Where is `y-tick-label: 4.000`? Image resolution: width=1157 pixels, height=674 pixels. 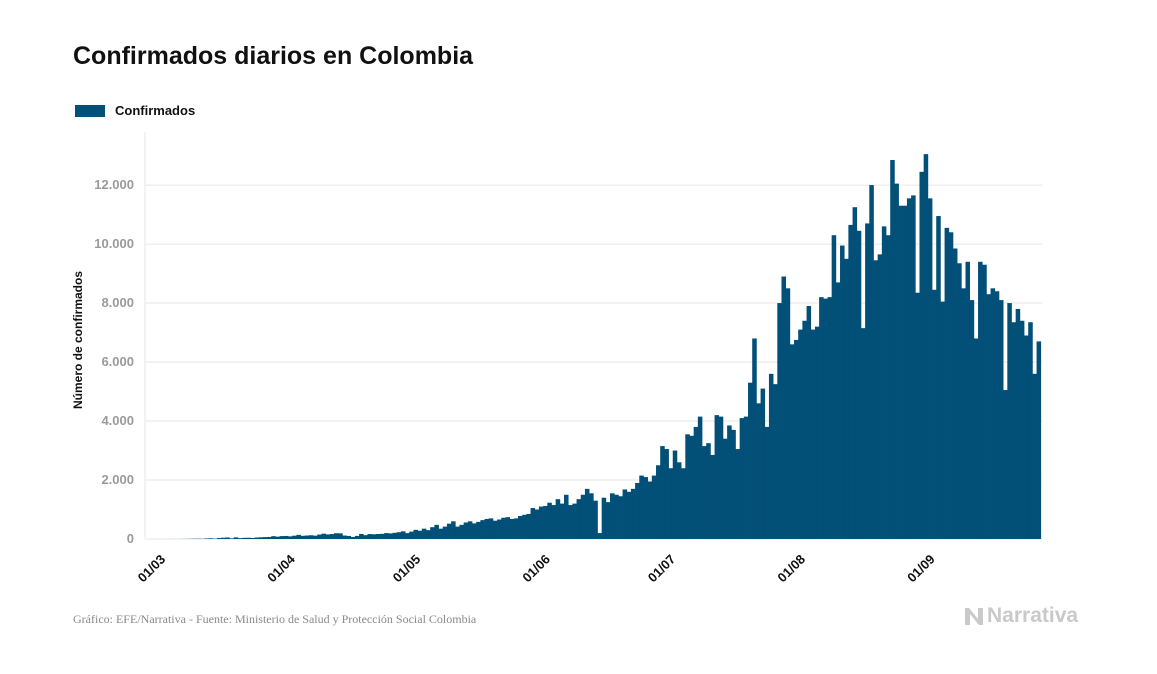 y-tick-label: 4.000 is located at coordinates (117, 420).